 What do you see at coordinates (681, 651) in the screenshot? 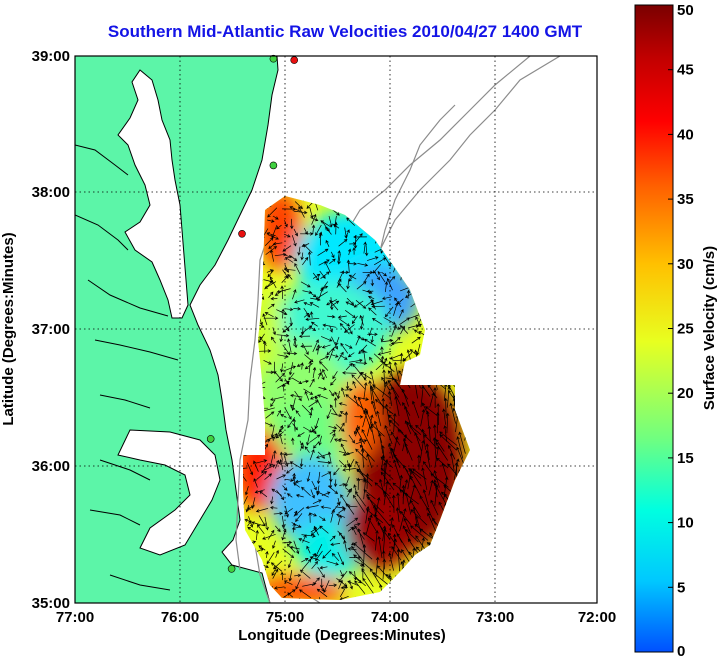
I see `colorbar-tick-label: 0` at bounding box center [681, 651].